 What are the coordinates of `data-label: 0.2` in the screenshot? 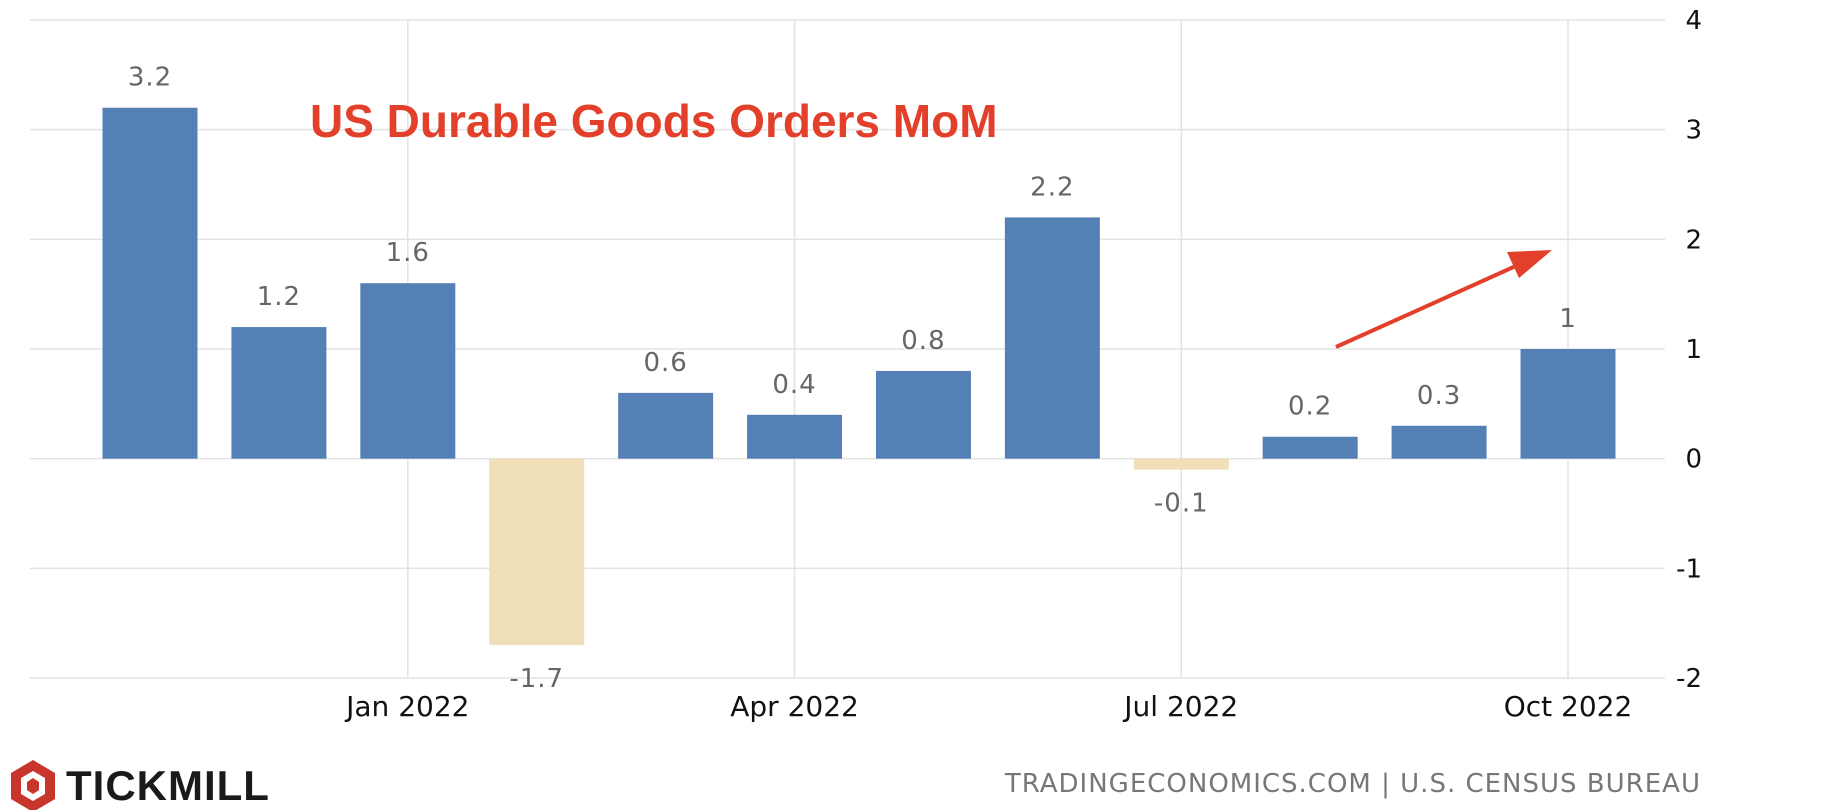 It's located at (1310, 407).